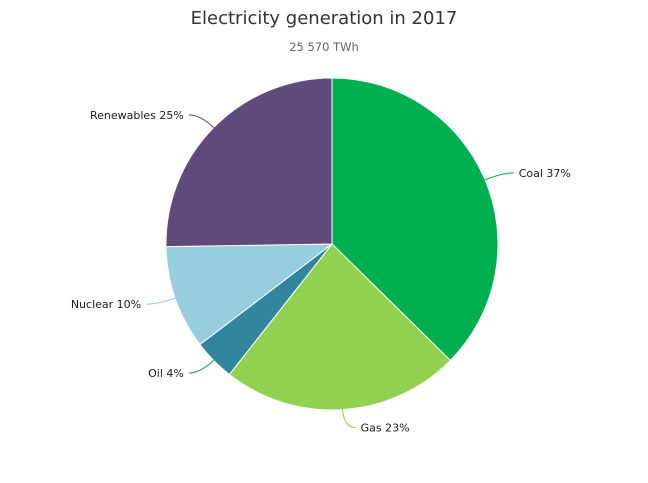 The height and width of the screenshot is (483, 648). What do you see at coordinates (498, 177) in the screenshot?
I see `leader-line-coal` at bounding box center [498, 177].